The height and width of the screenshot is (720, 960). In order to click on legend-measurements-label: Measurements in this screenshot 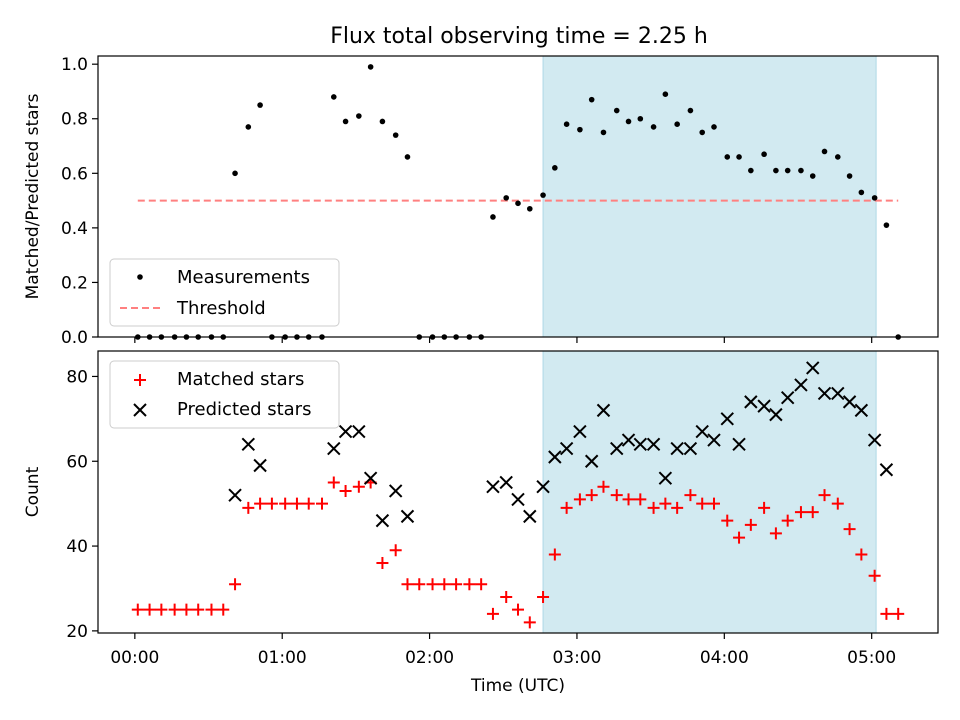, I will do `click(243, 277)`.